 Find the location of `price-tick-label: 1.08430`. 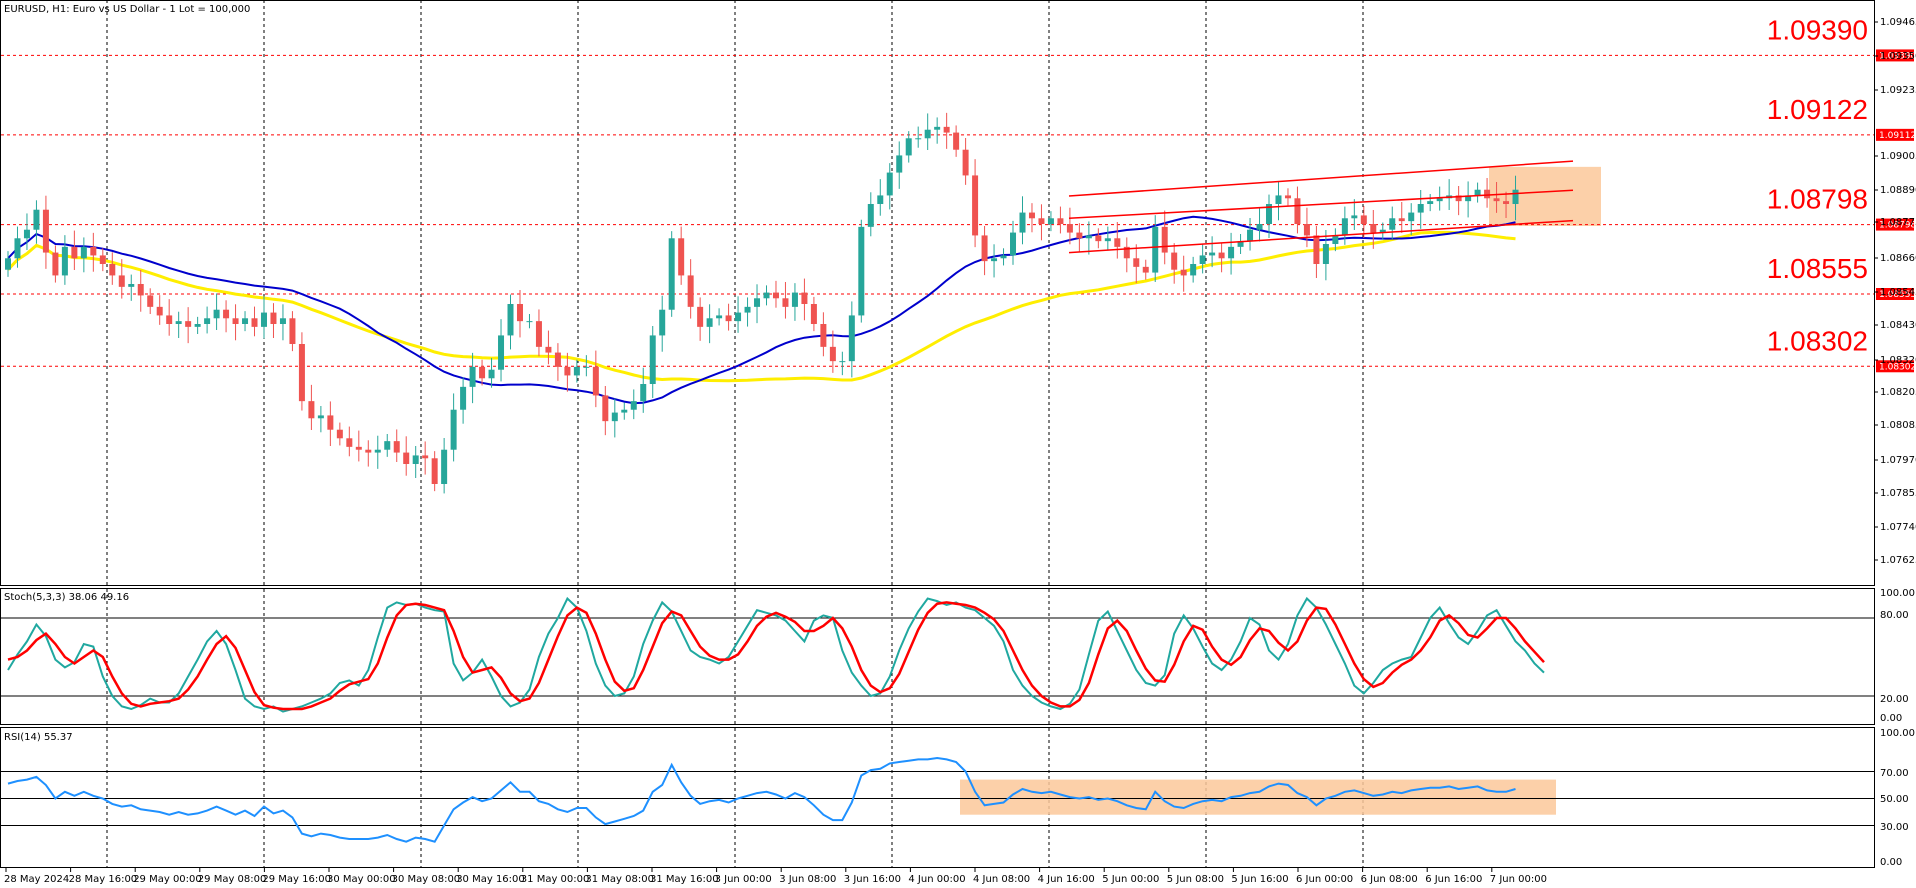

price-tick-label: 1.08430 is located at coordinates (1898, 325).